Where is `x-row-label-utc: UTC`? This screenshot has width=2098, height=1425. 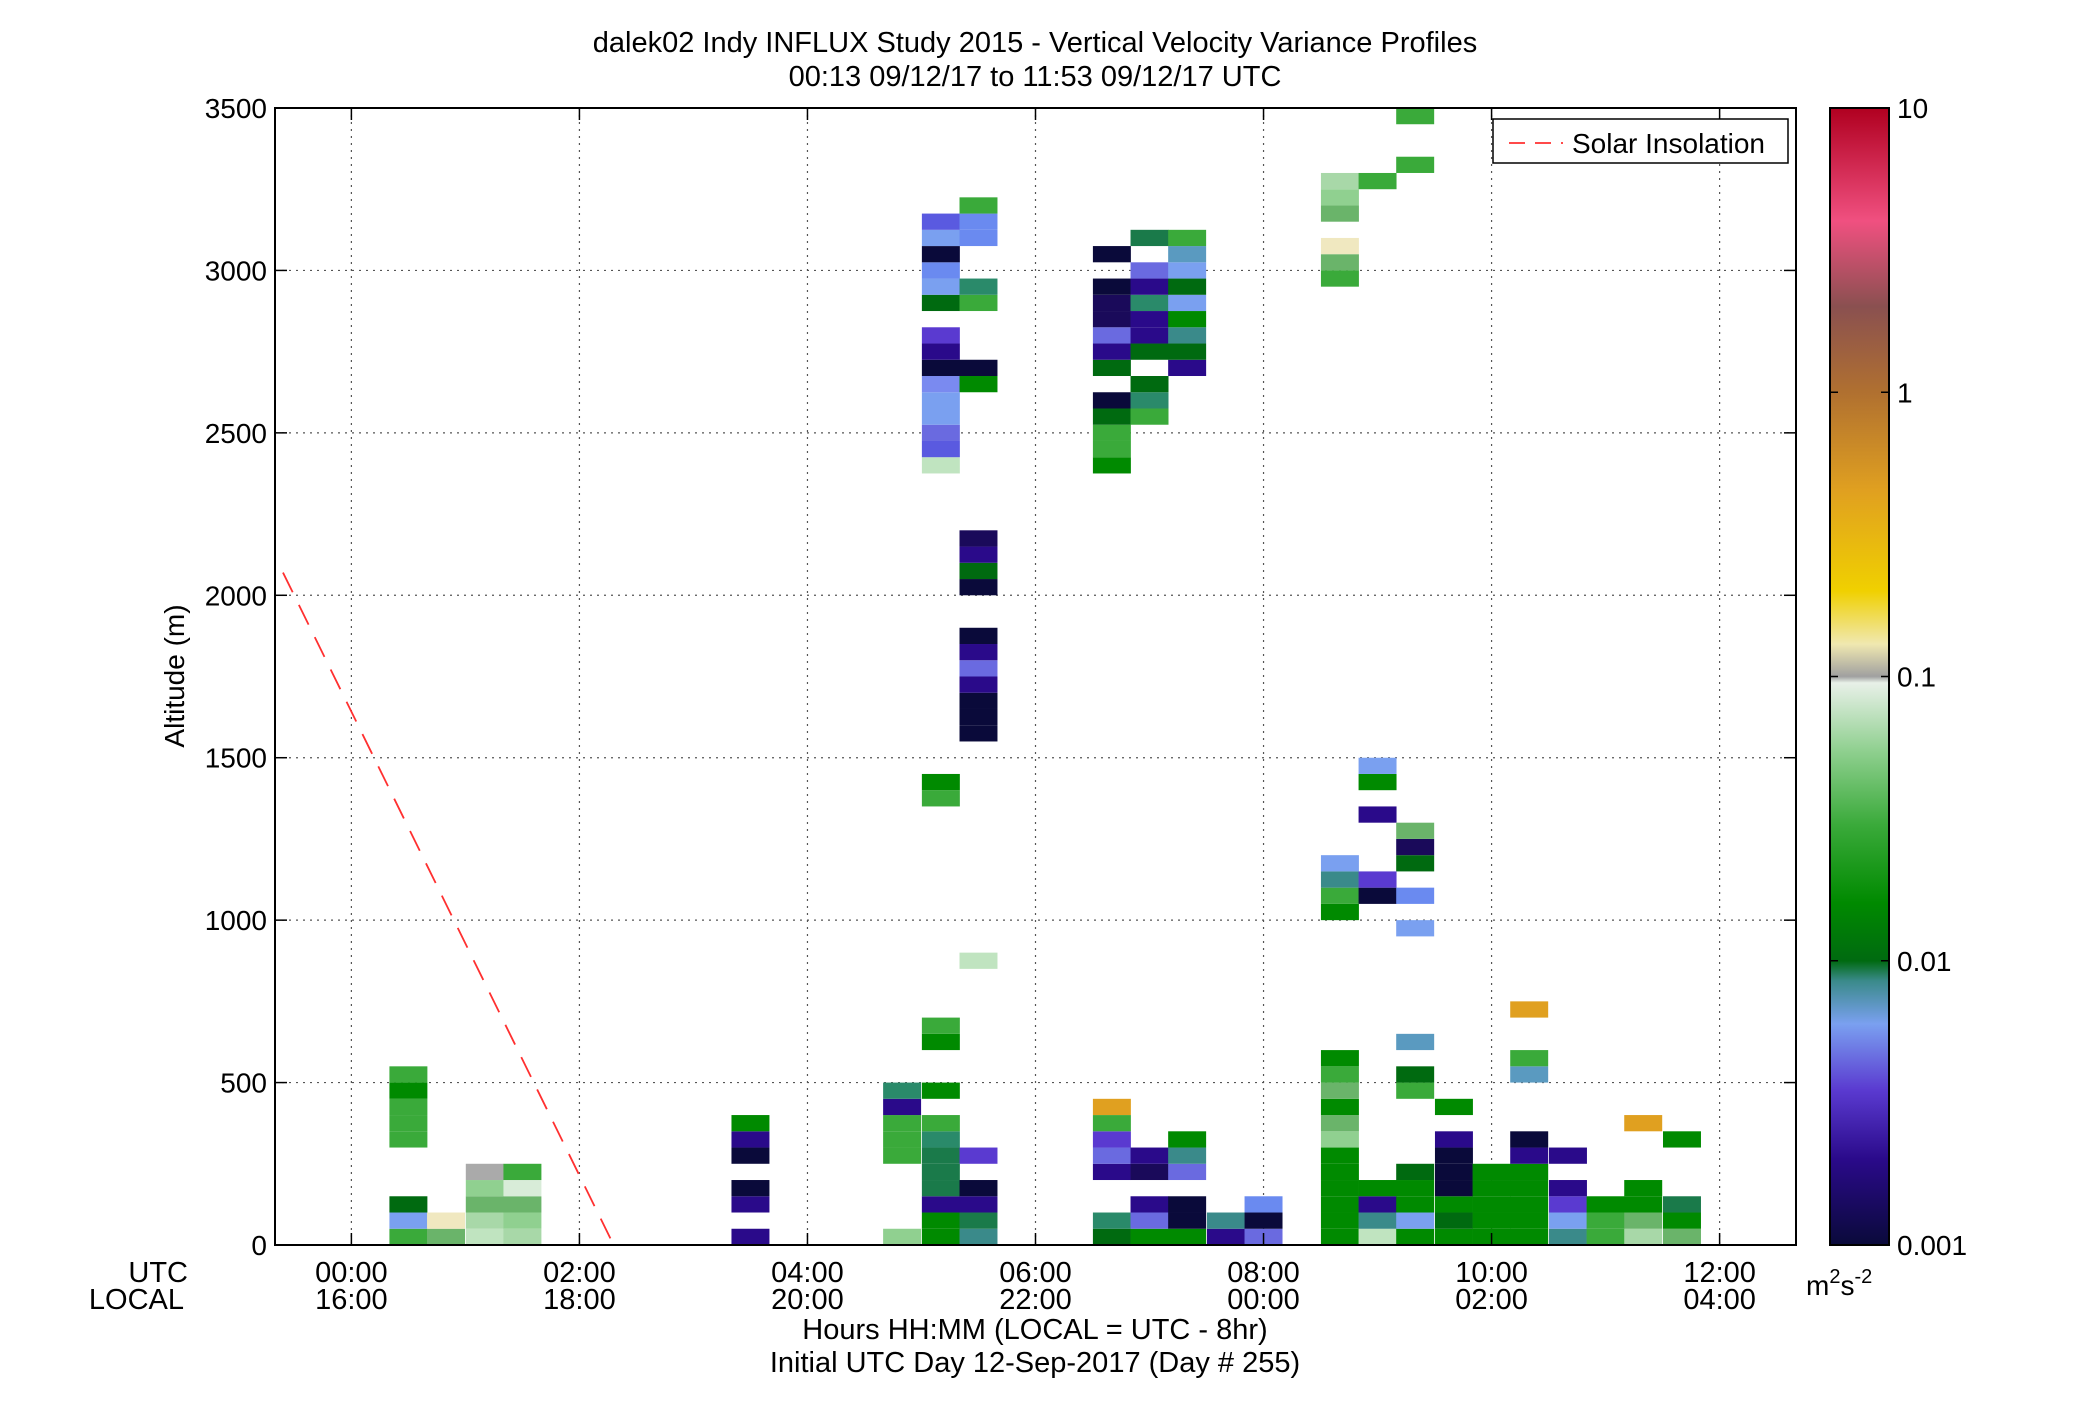 x-row-label-utc: UTC is located at coordinates (158, 1273).